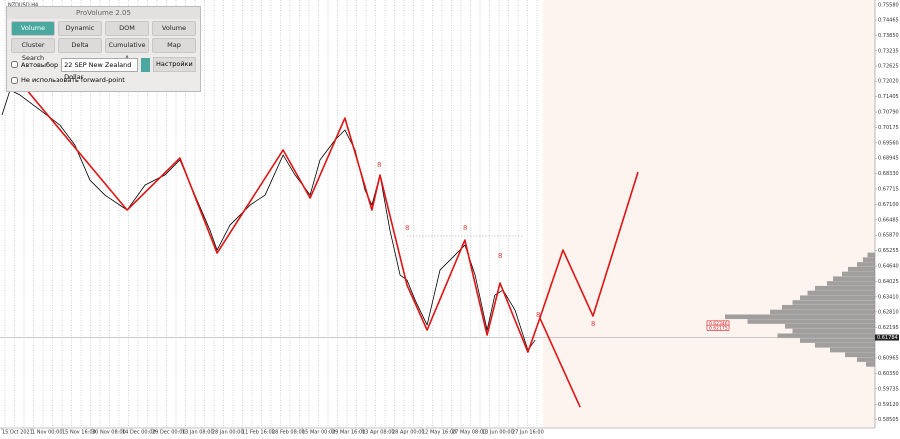 This screenshot has width=900, height=439. I want to click on y-tick-label: 0.60965, so click(888, 359).